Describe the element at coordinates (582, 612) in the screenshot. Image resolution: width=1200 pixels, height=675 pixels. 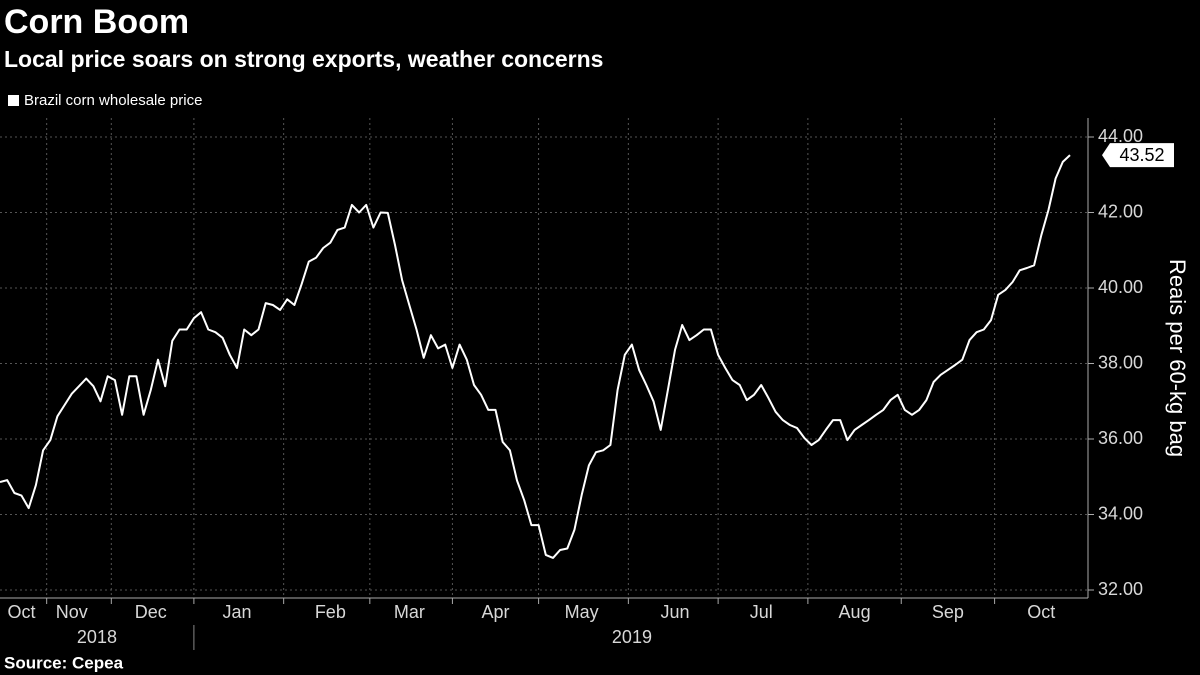
I see `x-tick-label: May` at that location.